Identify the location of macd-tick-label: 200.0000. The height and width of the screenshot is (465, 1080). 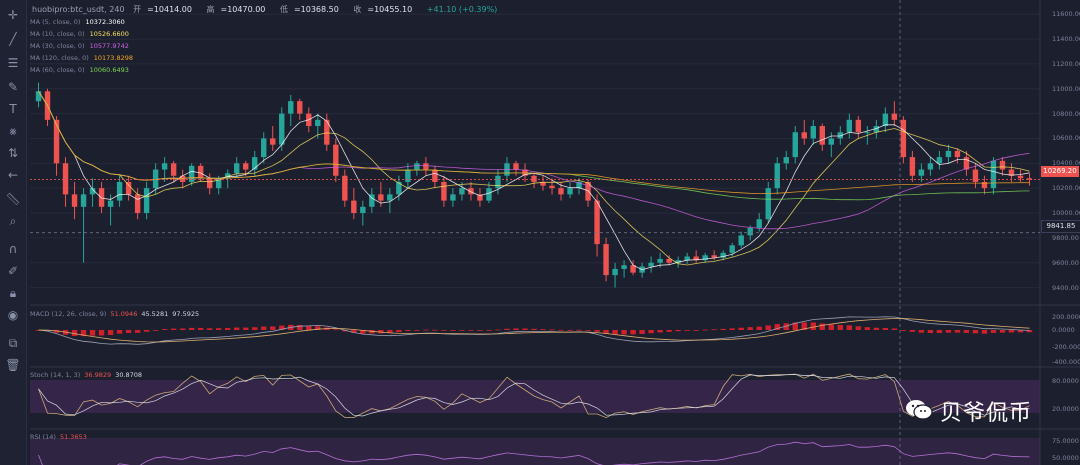
(1066, 317).